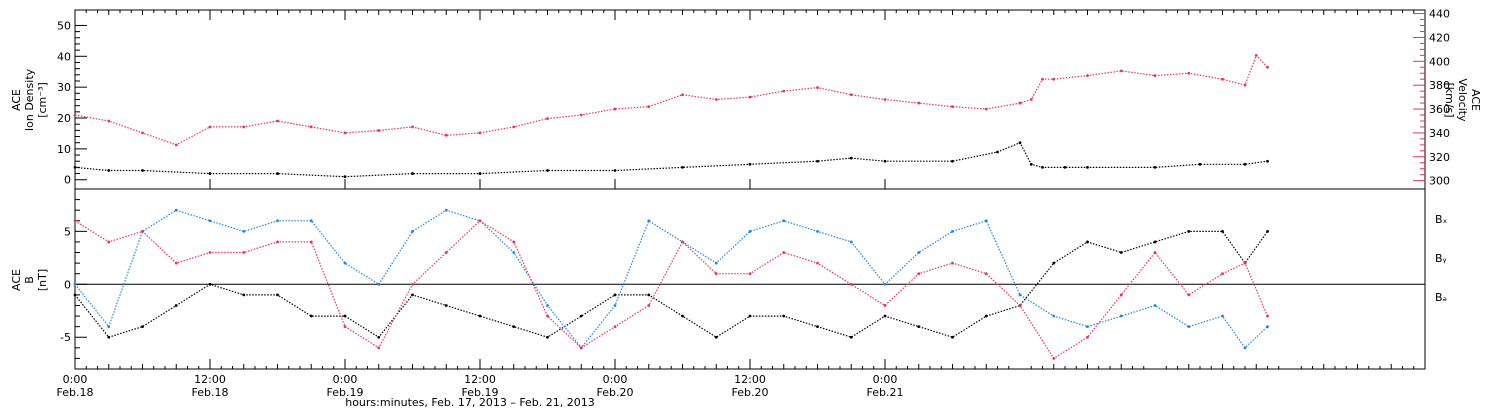  What do you see at coordinates (1439, 133) in the screenshot?
I see `top-right-tick-label: 340` at bounding box center [1439, 133].